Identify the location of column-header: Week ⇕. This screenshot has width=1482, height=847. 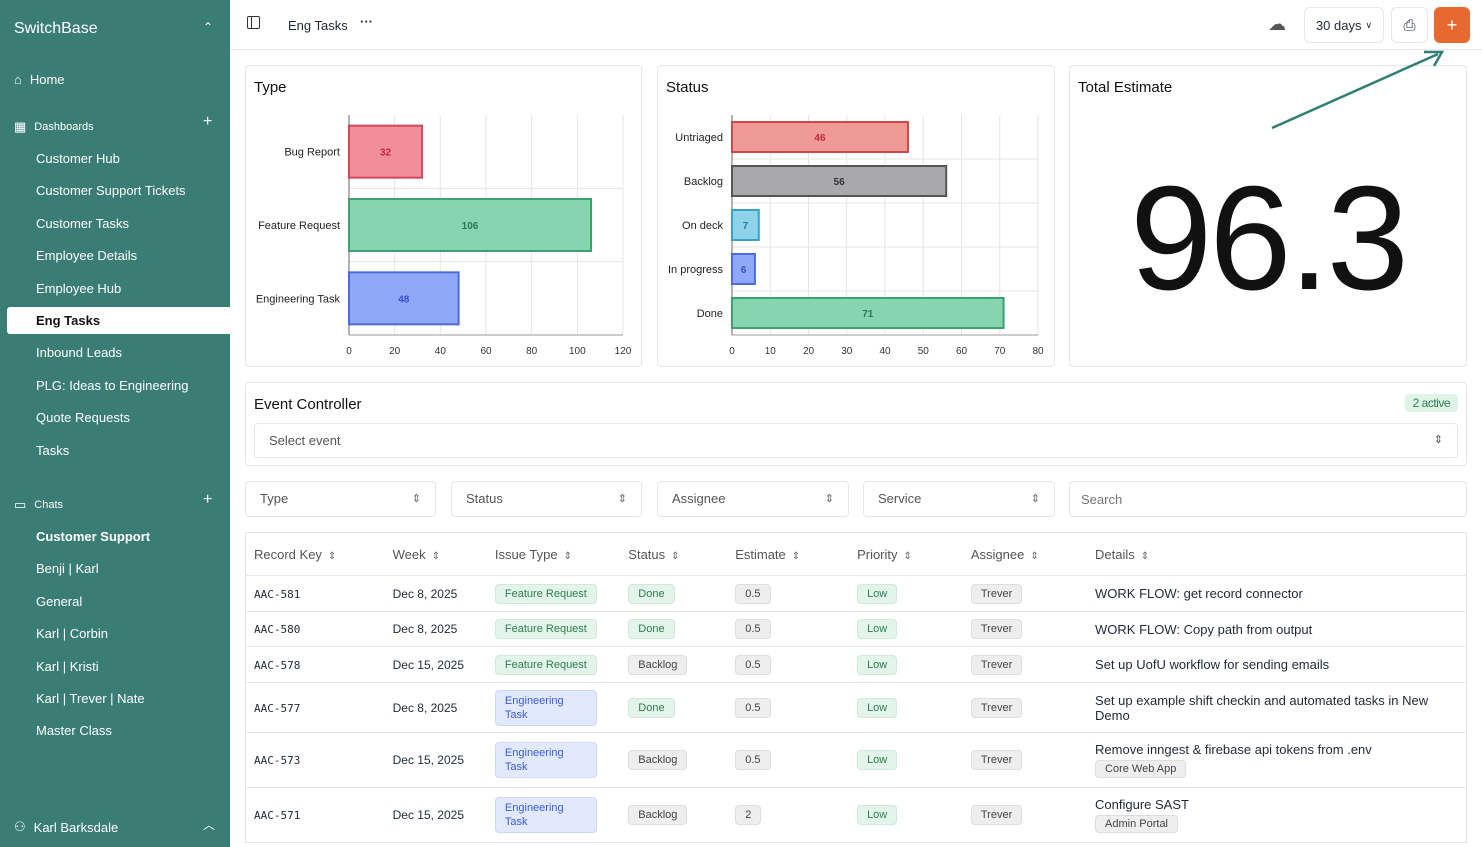
(435, 554).